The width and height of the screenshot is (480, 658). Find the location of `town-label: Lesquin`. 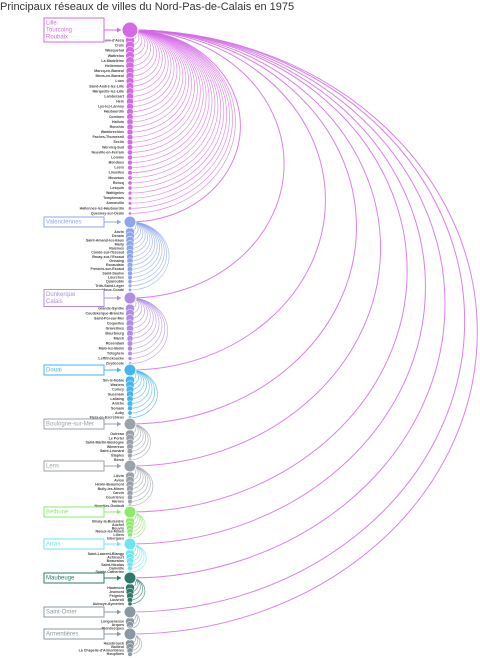

town-label: Lesquin is located at coordinates (117, 188).